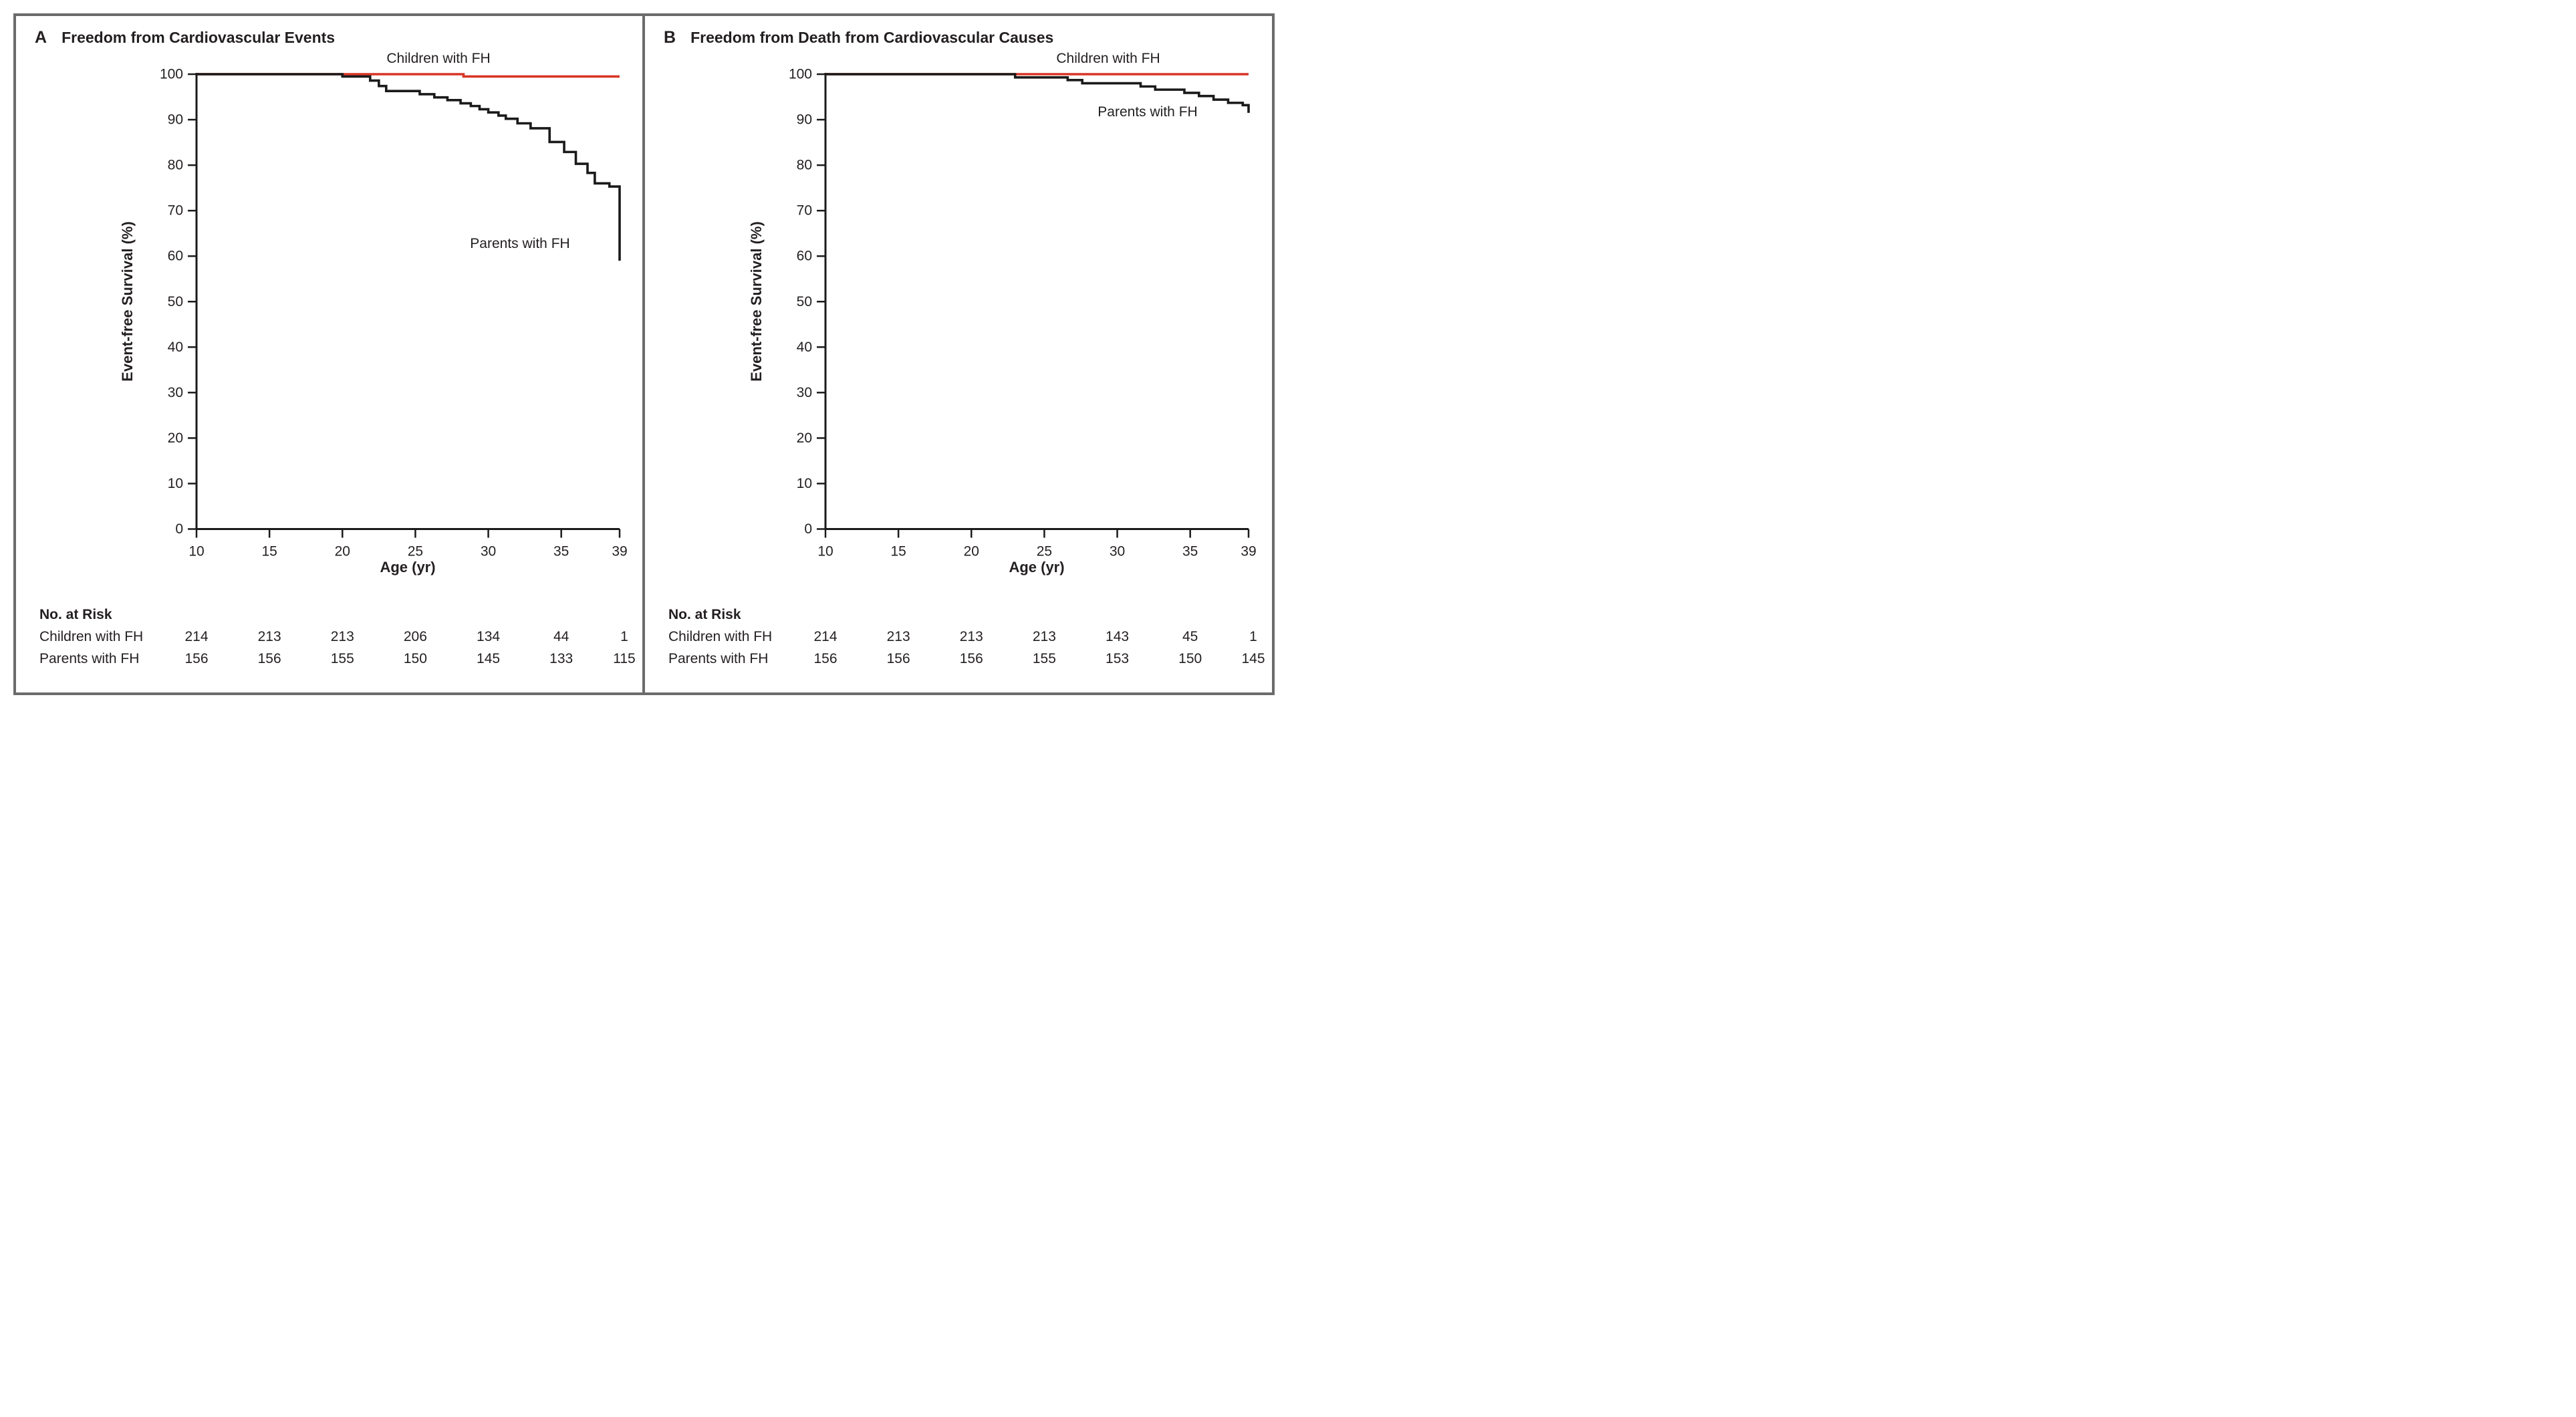 This screenshot has height=1417, width=2576. Describe the element at coordinates (670, 37) in the screenshot. I see `panel-b-letter: B` at that location.